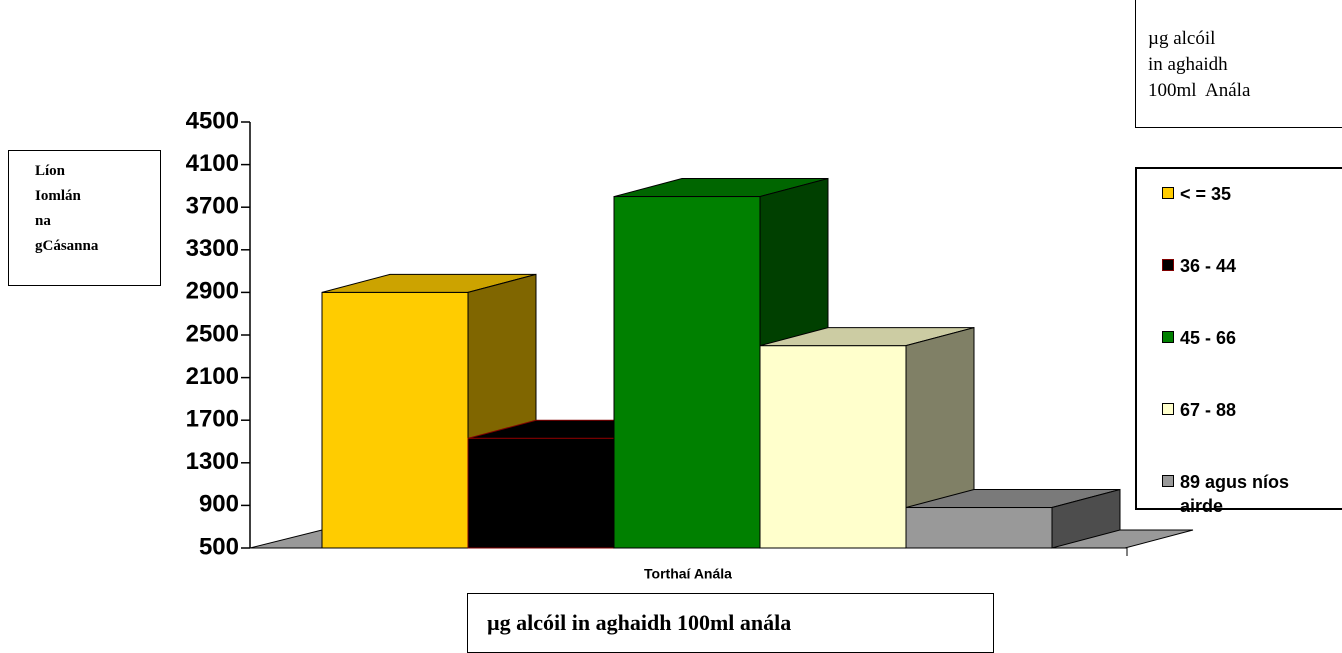 This screenshot has height=653, width=1342. What do you see at coordinates (1199, 90) in the screenshot?
I see `legend-title: 100ml Anála` at bounding box center [1199, 90].